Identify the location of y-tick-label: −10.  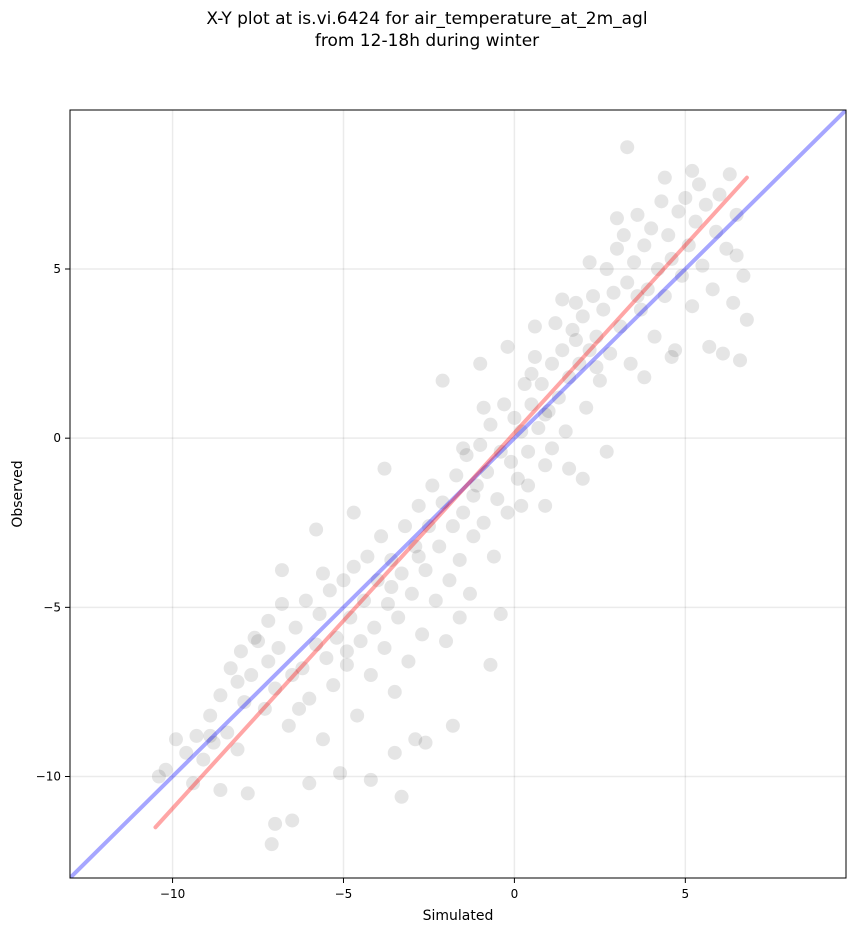
(48, 777).